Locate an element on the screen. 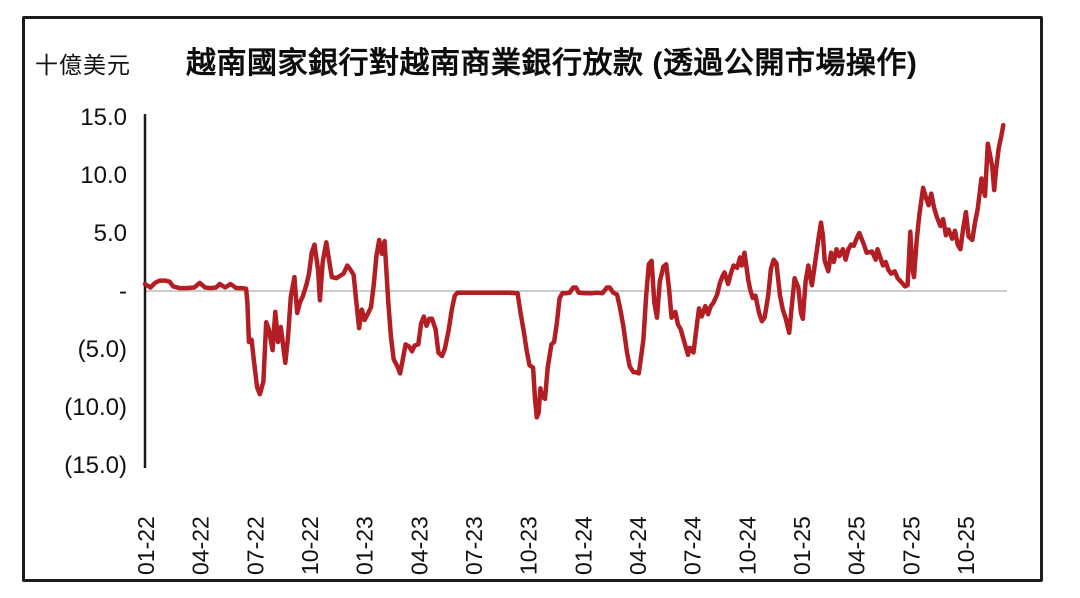 Image resolution: width=1080 pixels, height=598 pixels. x-tick-label: 04-24 is located at coordinates (638, 545).